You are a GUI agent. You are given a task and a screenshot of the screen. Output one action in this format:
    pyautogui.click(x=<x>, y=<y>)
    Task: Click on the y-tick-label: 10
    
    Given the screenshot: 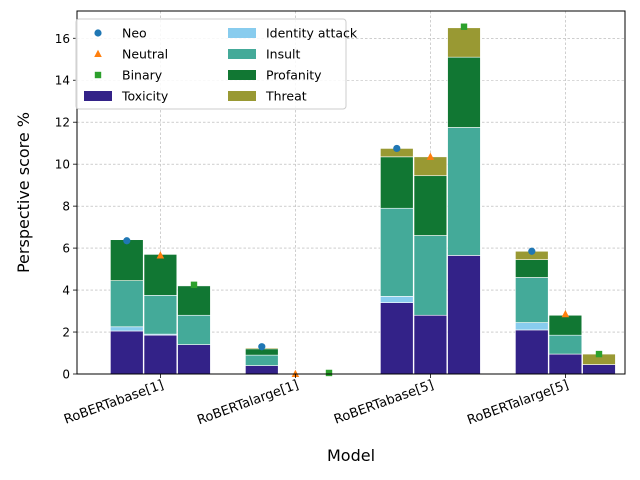 What is the action you would take?
    pyautogui.click(x=62, y=165)
    